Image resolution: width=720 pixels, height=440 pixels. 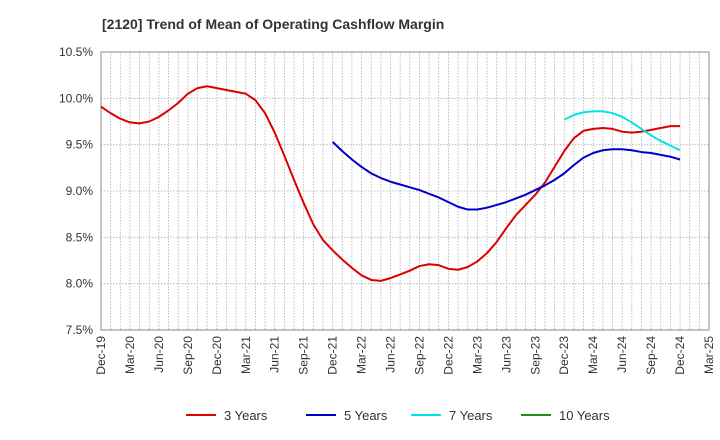 I want to click on x-tick-label: Sep-20, so click(x=188, y=355).